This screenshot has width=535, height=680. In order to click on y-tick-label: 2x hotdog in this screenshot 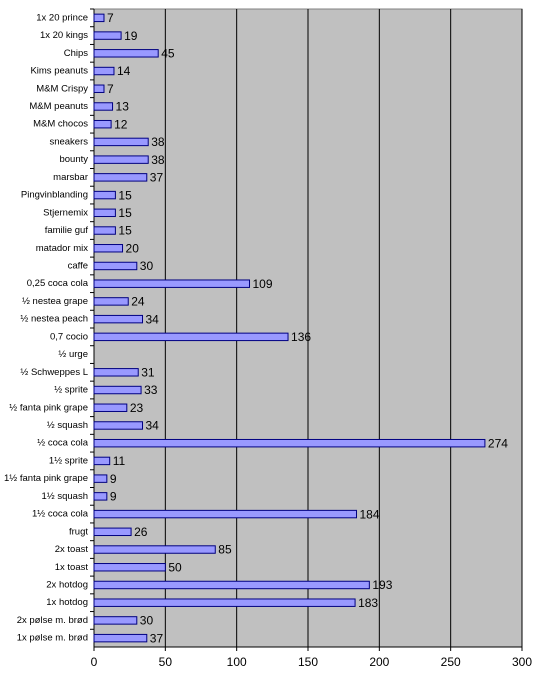, I will do `click(67, 584)`.